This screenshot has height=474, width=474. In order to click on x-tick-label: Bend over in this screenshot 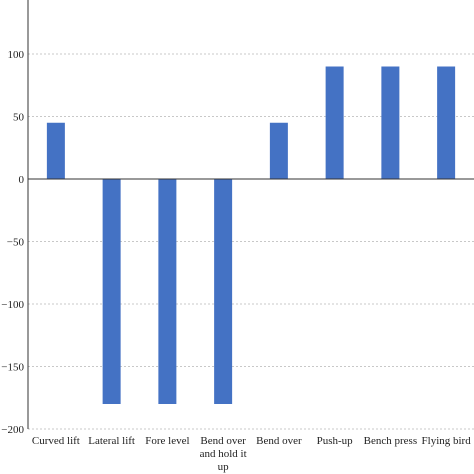, I will do `click(279, 441)`.